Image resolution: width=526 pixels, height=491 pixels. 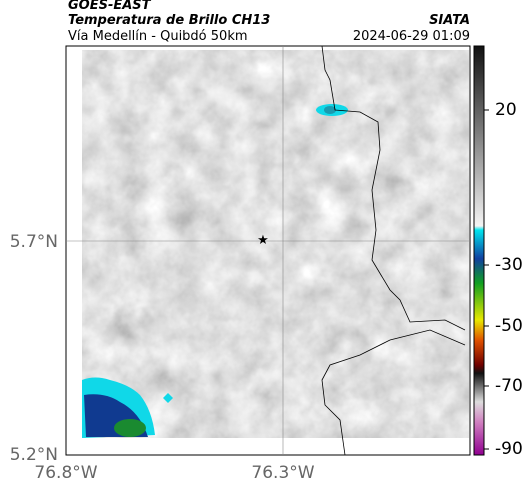 What do you see at coordinates (509, 449) in the screenshot?
I see `colorbar-label: -90` at bounding box center [509, 449].